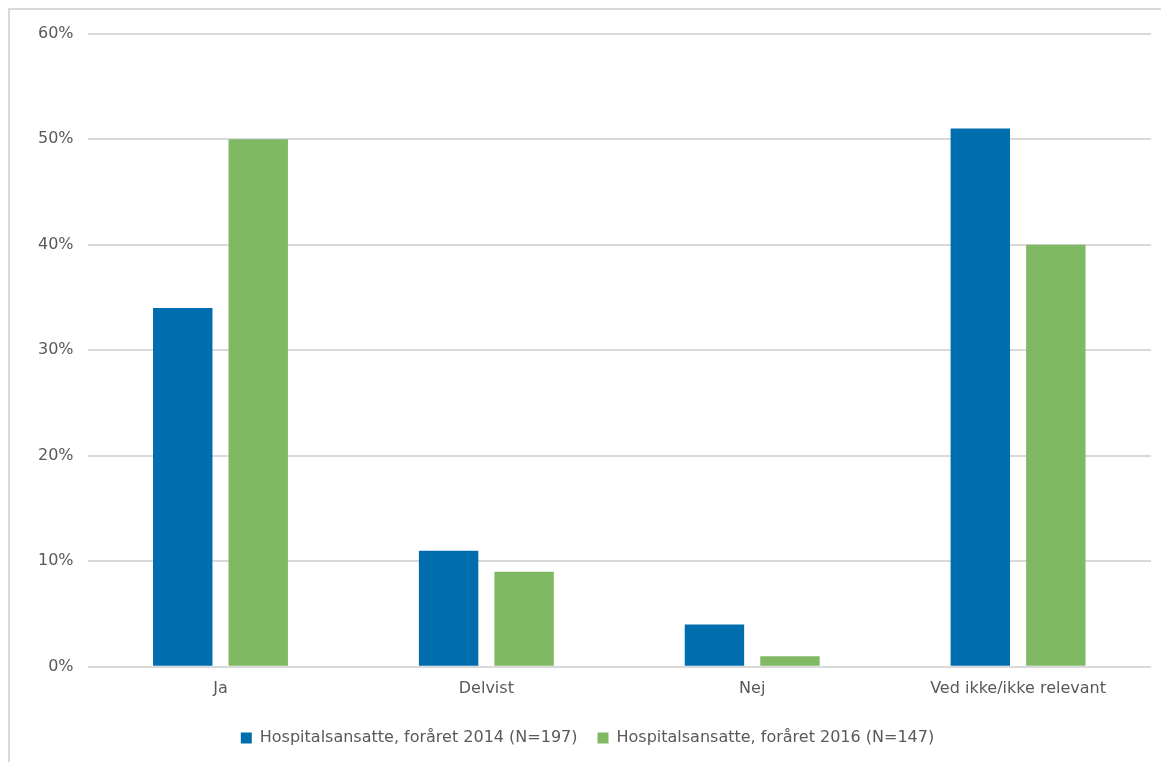  I want to click on y-tick-label: 60%, so click(56, 32).